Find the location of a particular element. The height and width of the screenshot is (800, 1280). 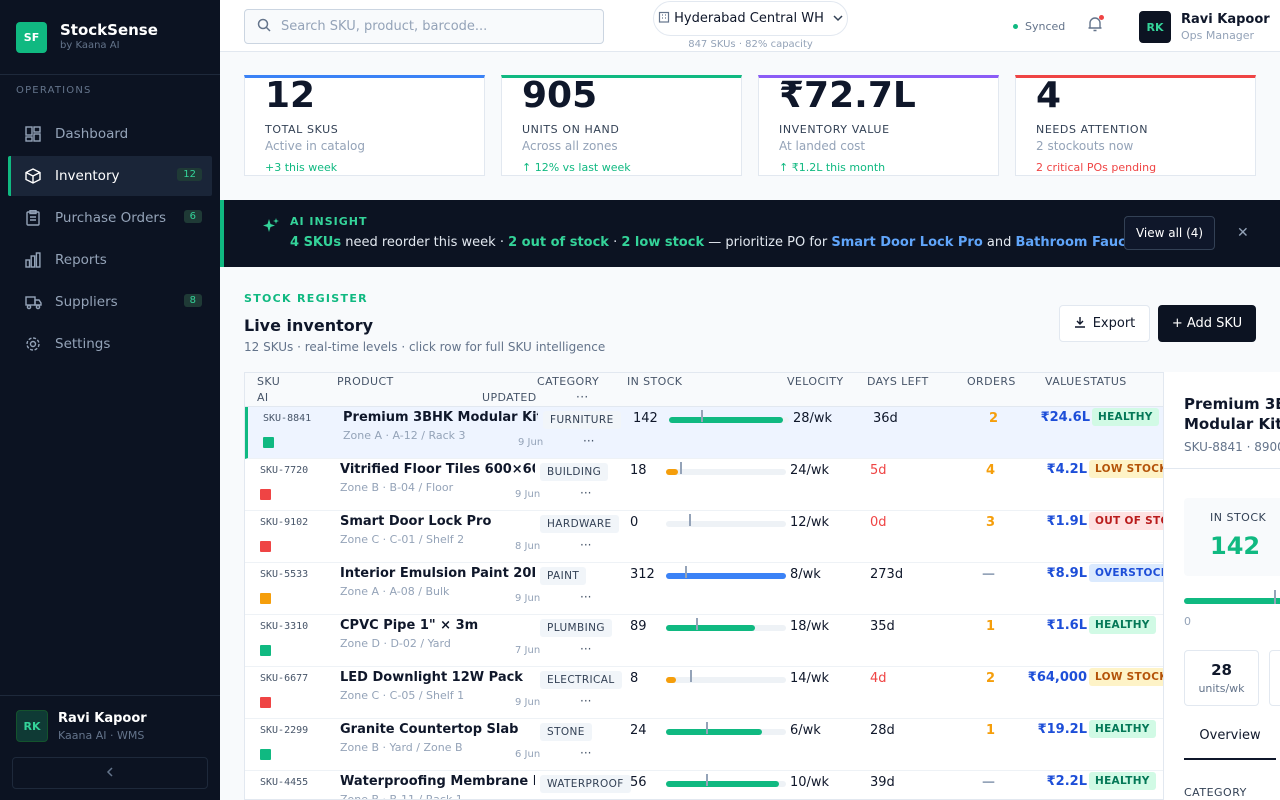

product-name: Vitrified Floor Tiles 600×600 is located at coordinates (437, 469).